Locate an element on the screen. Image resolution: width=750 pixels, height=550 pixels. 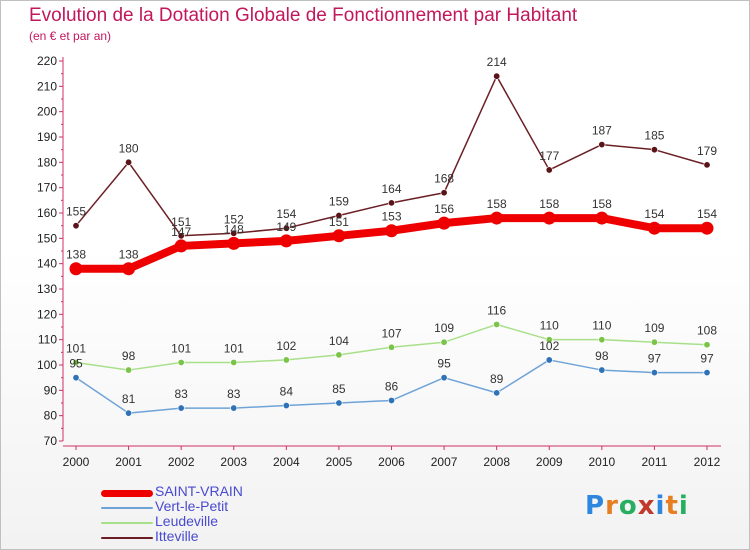
x-tick-label: 2000 is located at coordinates (76, 462).